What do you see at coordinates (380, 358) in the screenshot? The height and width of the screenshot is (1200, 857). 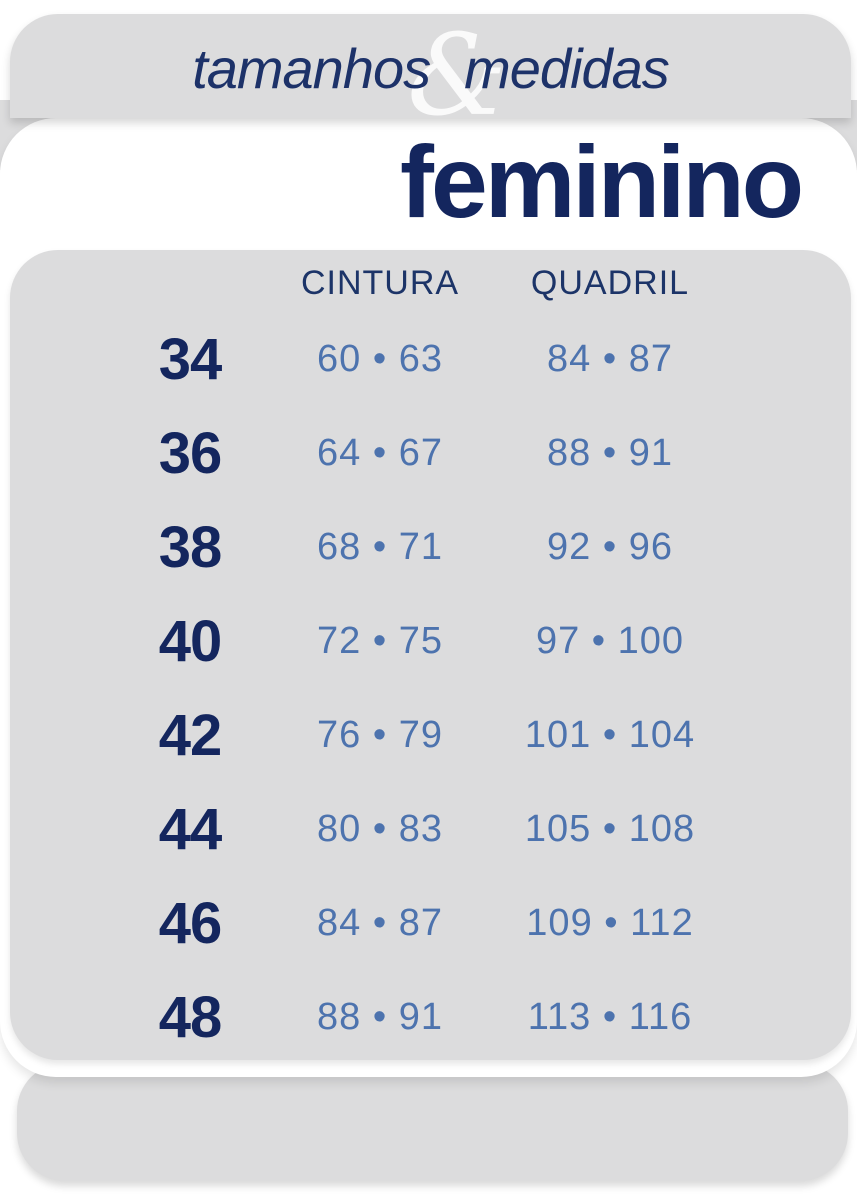 I see `cintura-cell: 60 • 63` at bounding box center [380, 358].